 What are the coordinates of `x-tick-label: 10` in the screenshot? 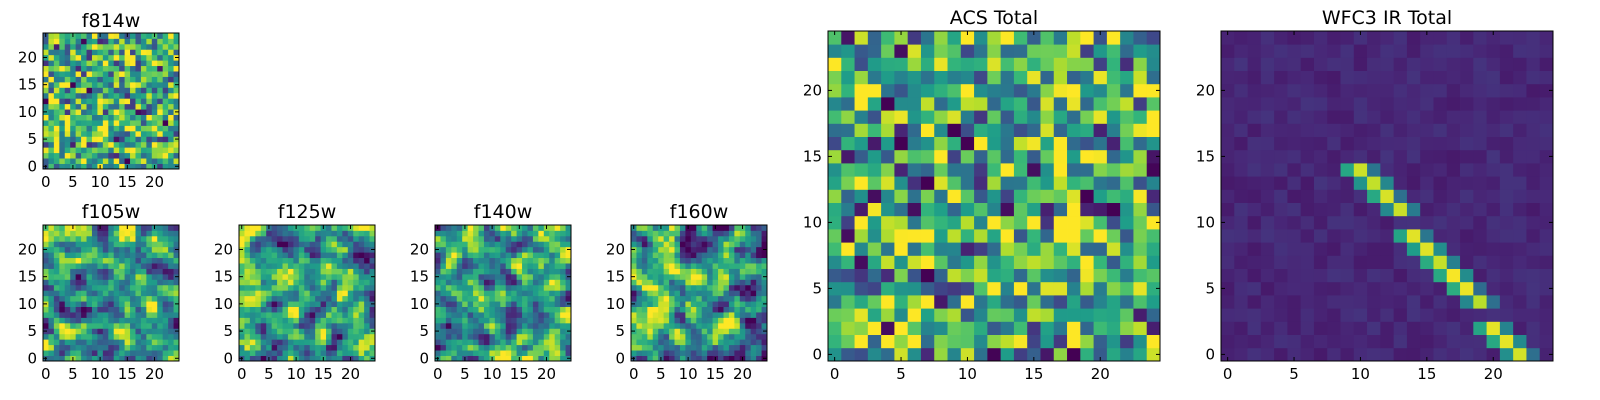 It's located at (492, 374).